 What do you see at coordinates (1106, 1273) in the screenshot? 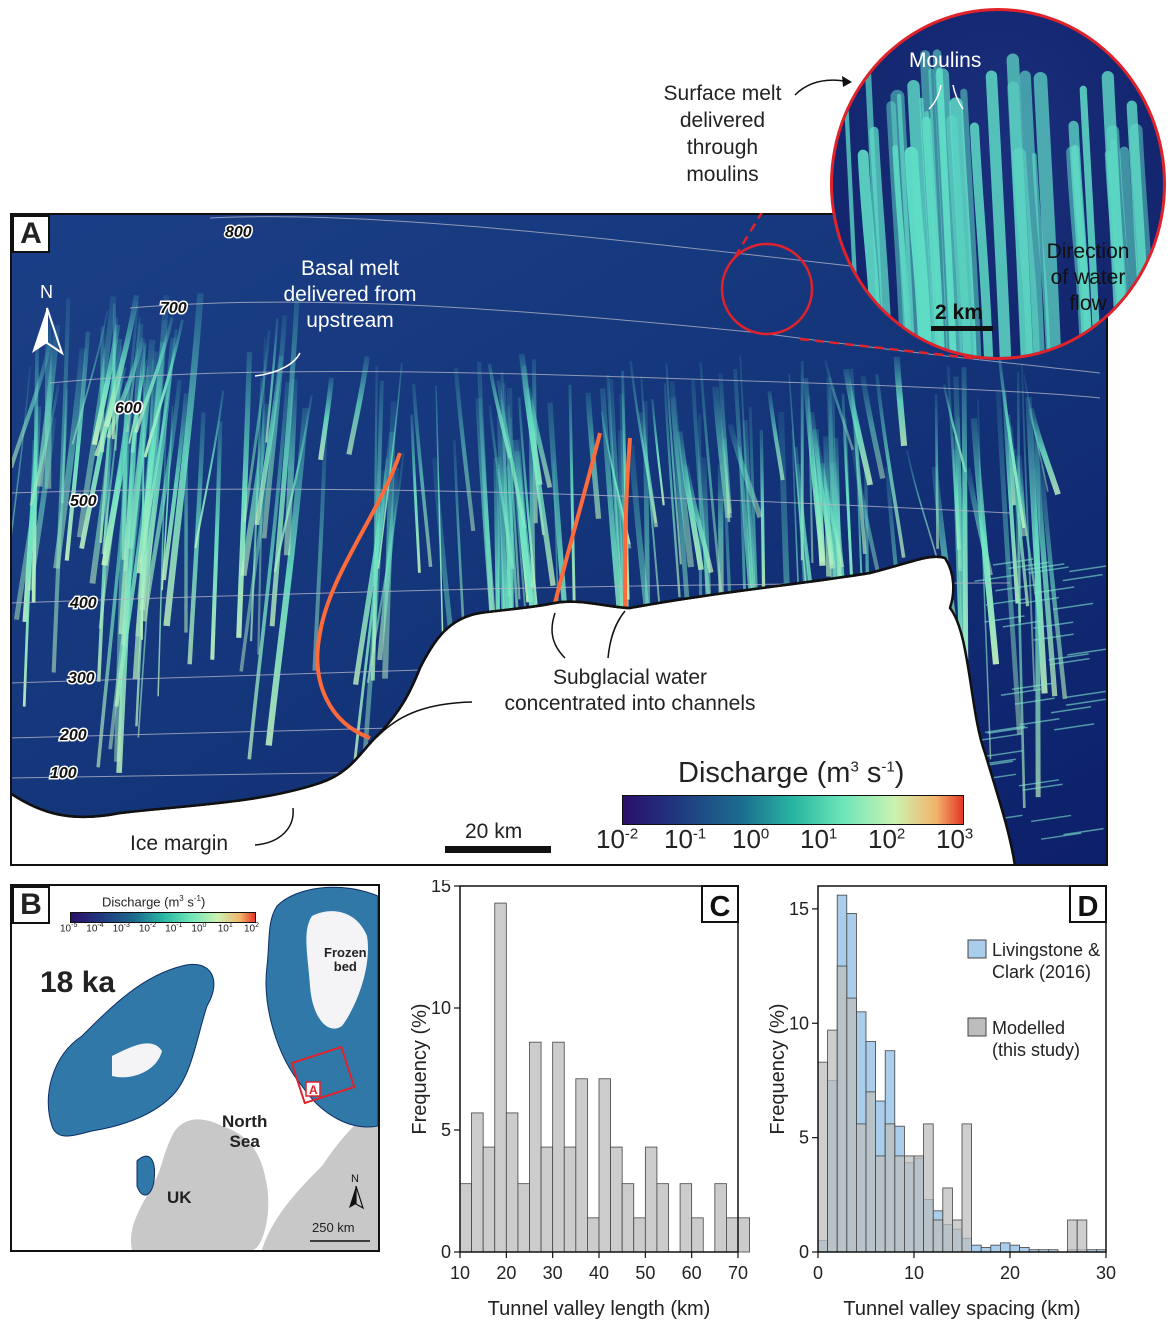
I see `chartD-xtick-label-3: 30` at bounding box center [1106, 1273].